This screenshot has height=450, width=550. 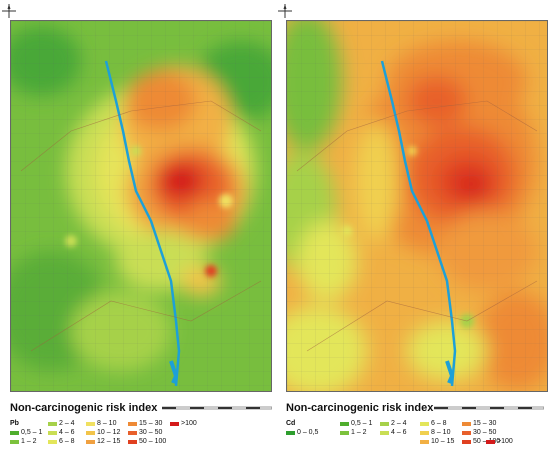 What do you see at coordinates (308, 432) in the screenshot?
I see `legend-label: 0 – 0,5` at bounding box center [308, 432].